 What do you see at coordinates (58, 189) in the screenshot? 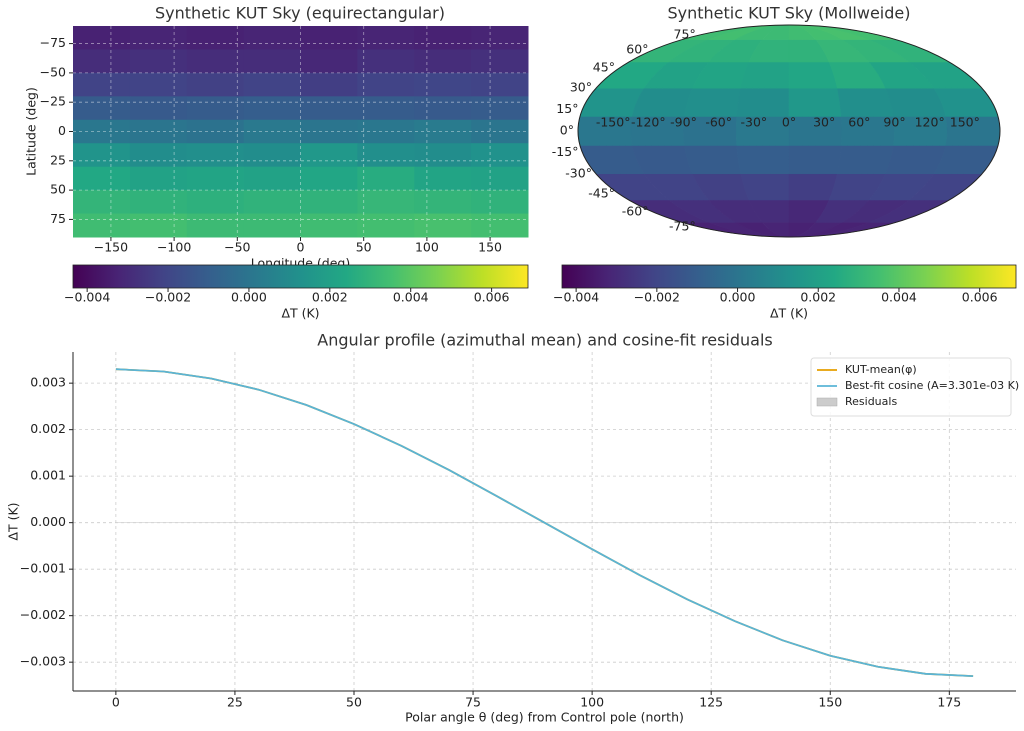
I see `y-tick-label: 50` at bounding box center [58, 189].